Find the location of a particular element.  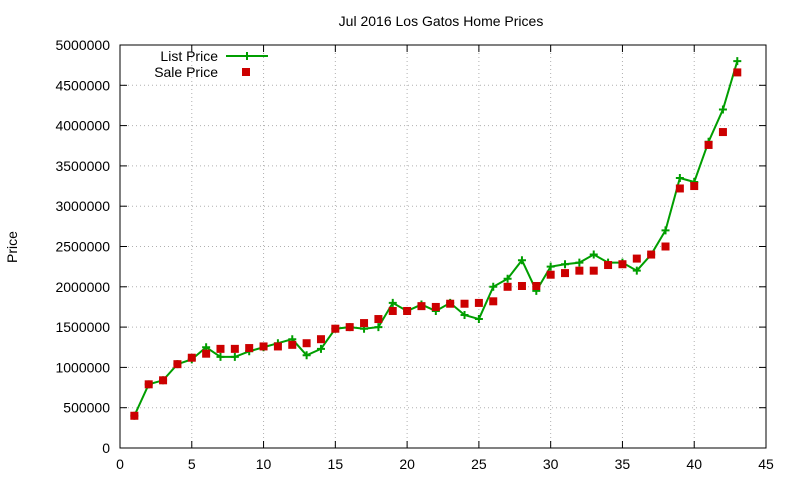

y-tick-label: 0 is located at coordinates (106, 448).